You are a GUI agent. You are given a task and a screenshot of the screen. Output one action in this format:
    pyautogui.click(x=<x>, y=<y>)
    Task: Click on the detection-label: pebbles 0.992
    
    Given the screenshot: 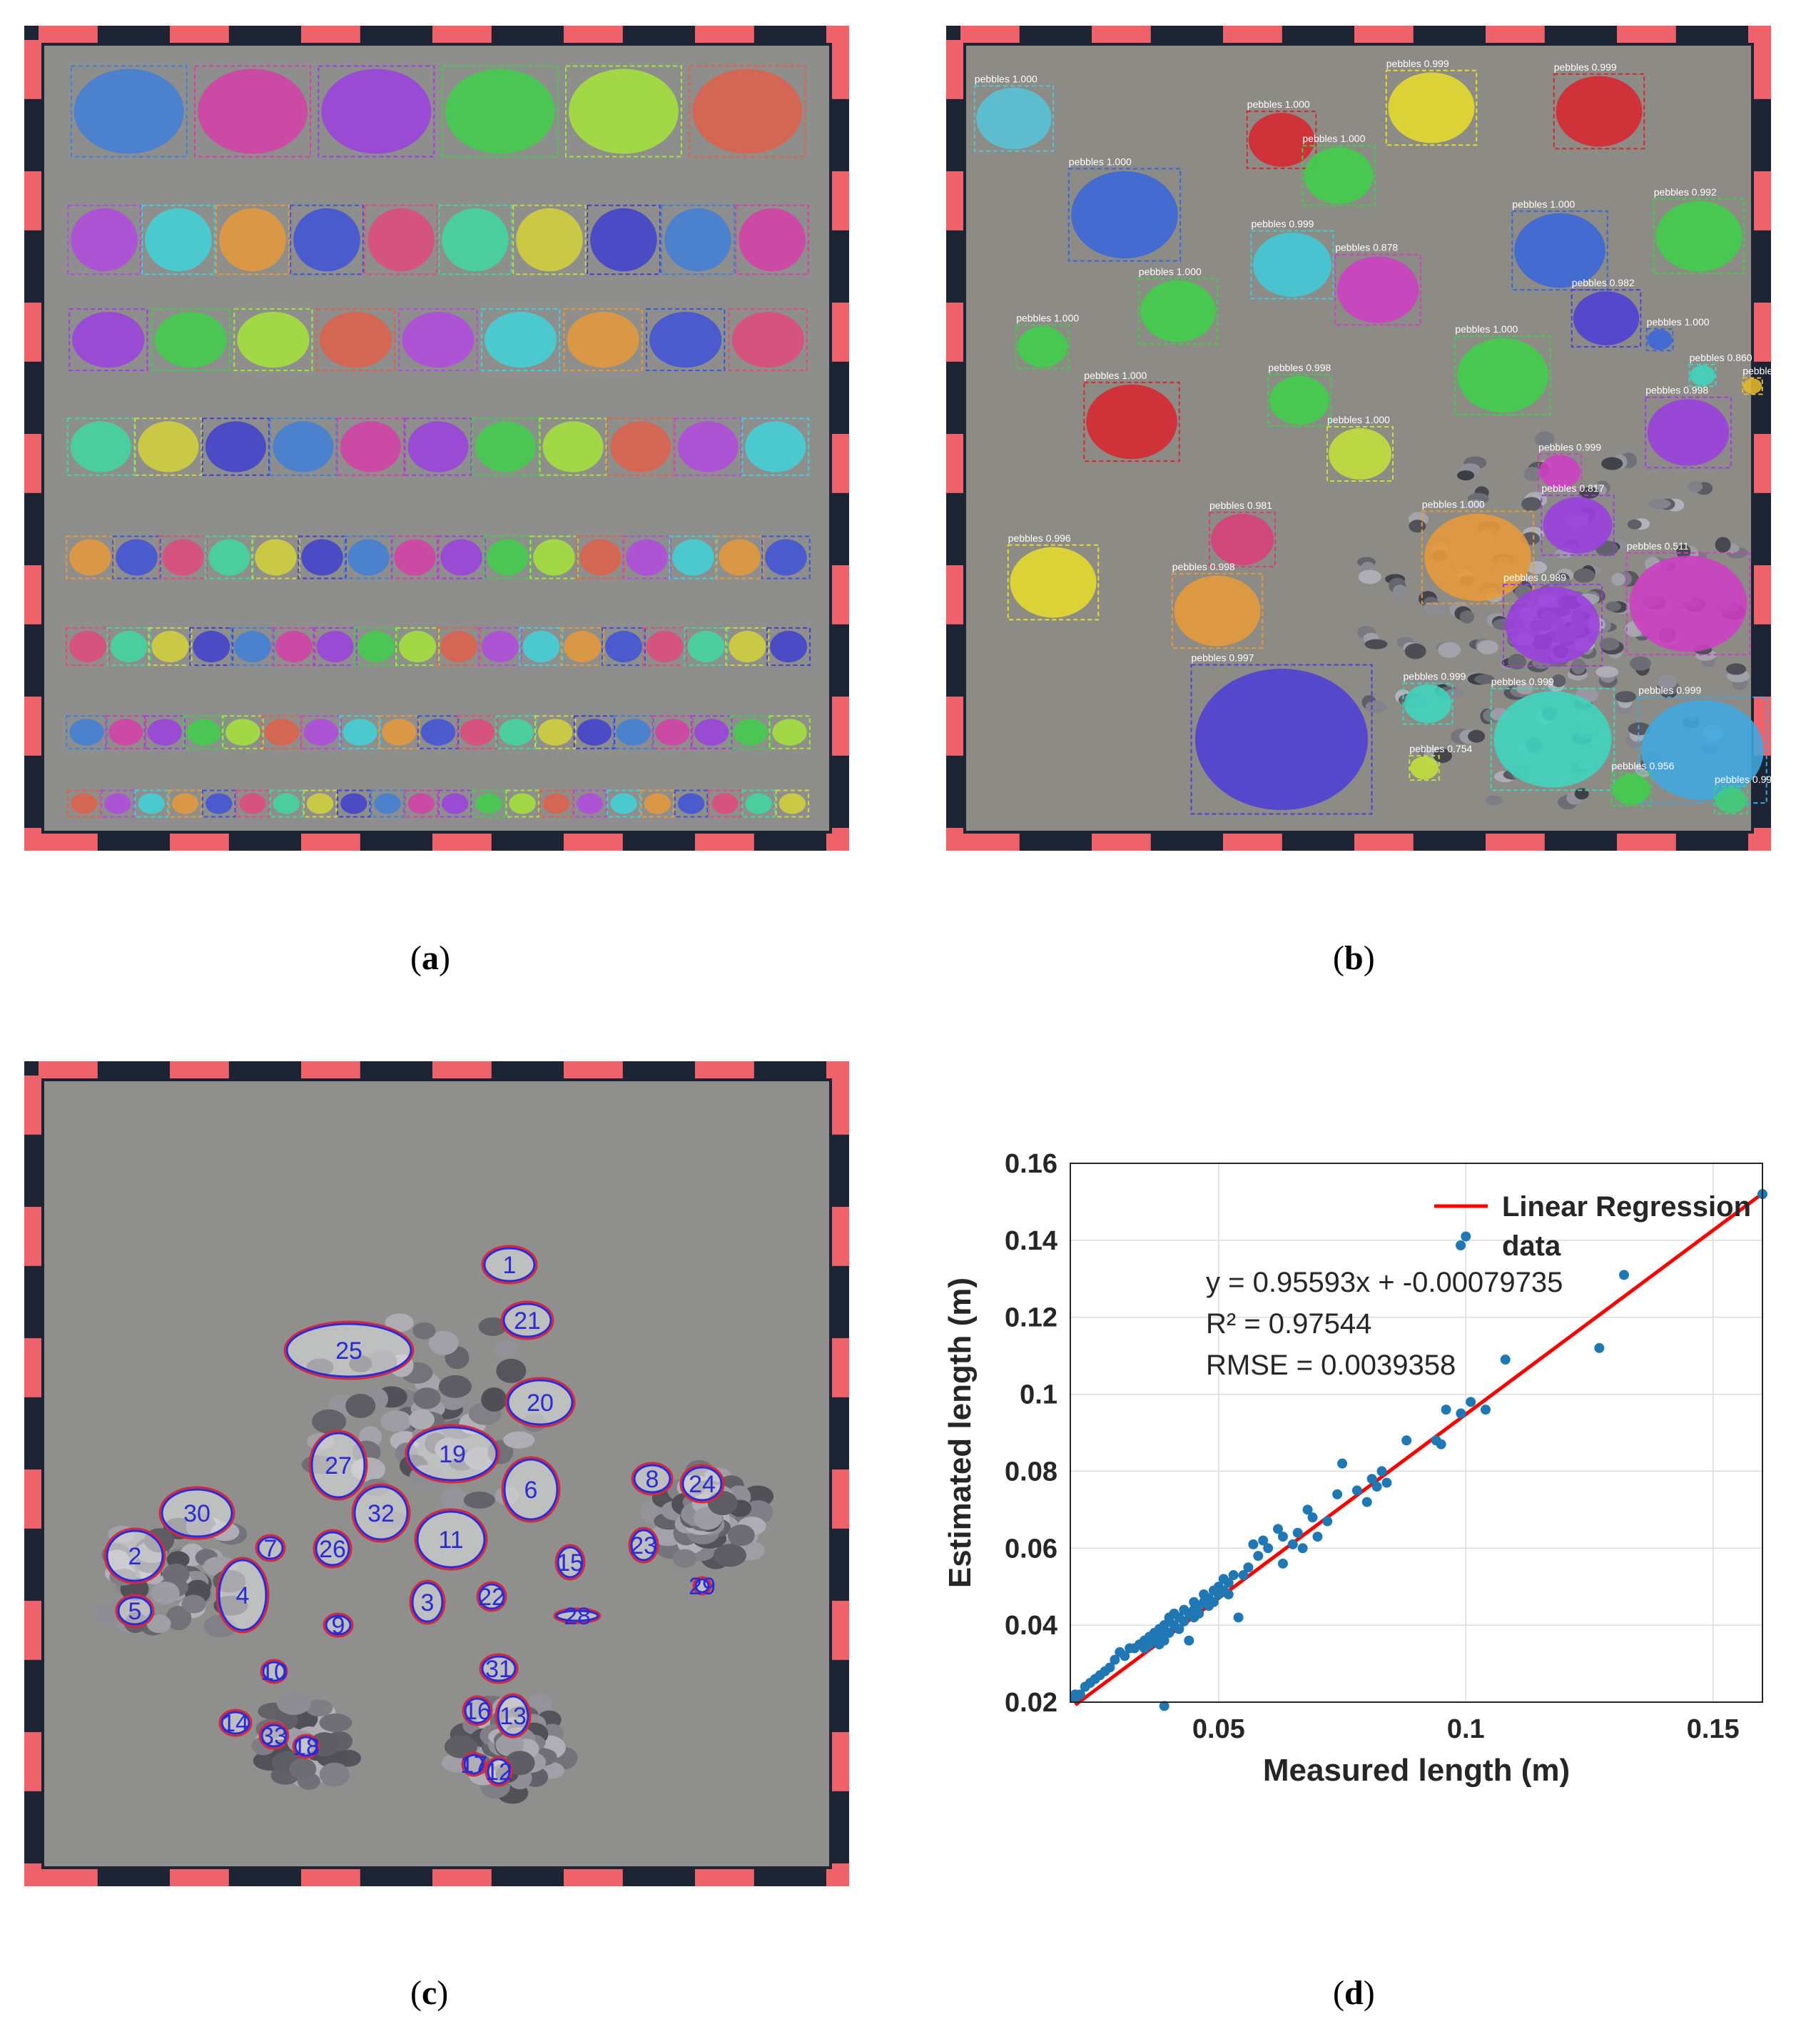 What is the action you would take?
    pyautogui.click(x=1685, y=192)
    